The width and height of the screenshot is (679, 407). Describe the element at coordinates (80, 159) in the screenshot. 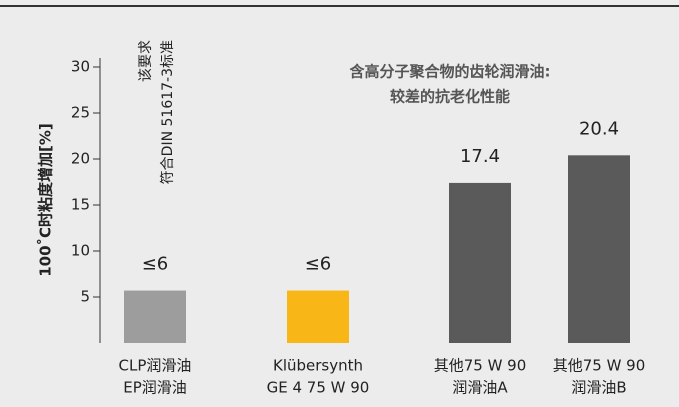

I see `y-tick-label: 20` at that location.